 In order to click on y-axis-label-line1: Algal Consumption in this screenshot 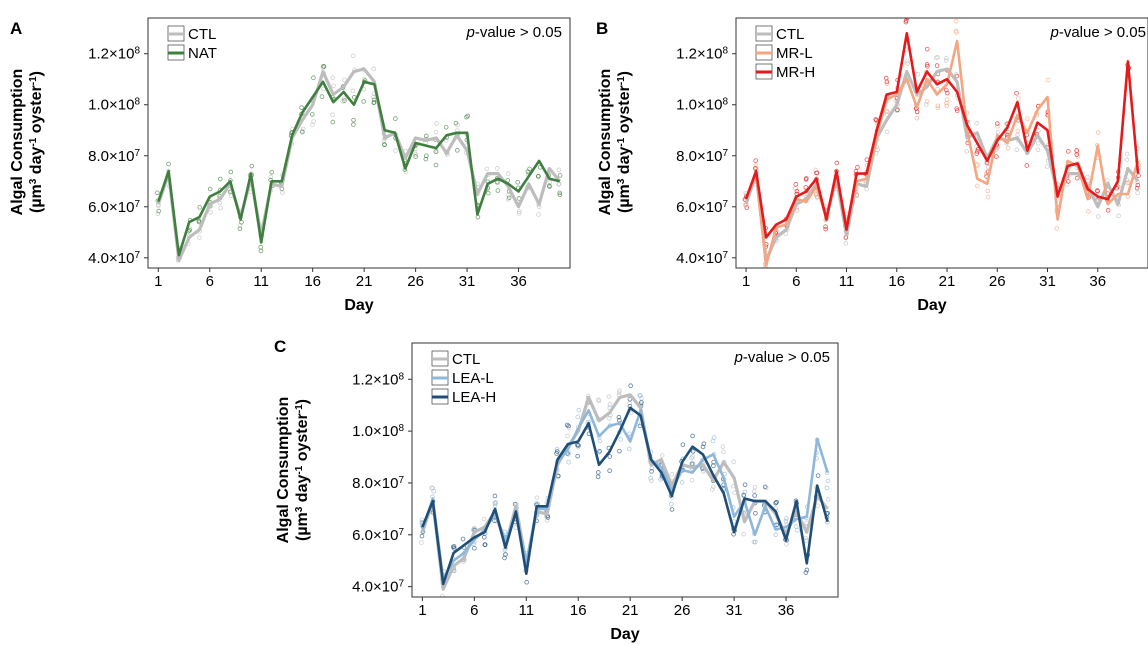, I will do `click(283, 470)`.